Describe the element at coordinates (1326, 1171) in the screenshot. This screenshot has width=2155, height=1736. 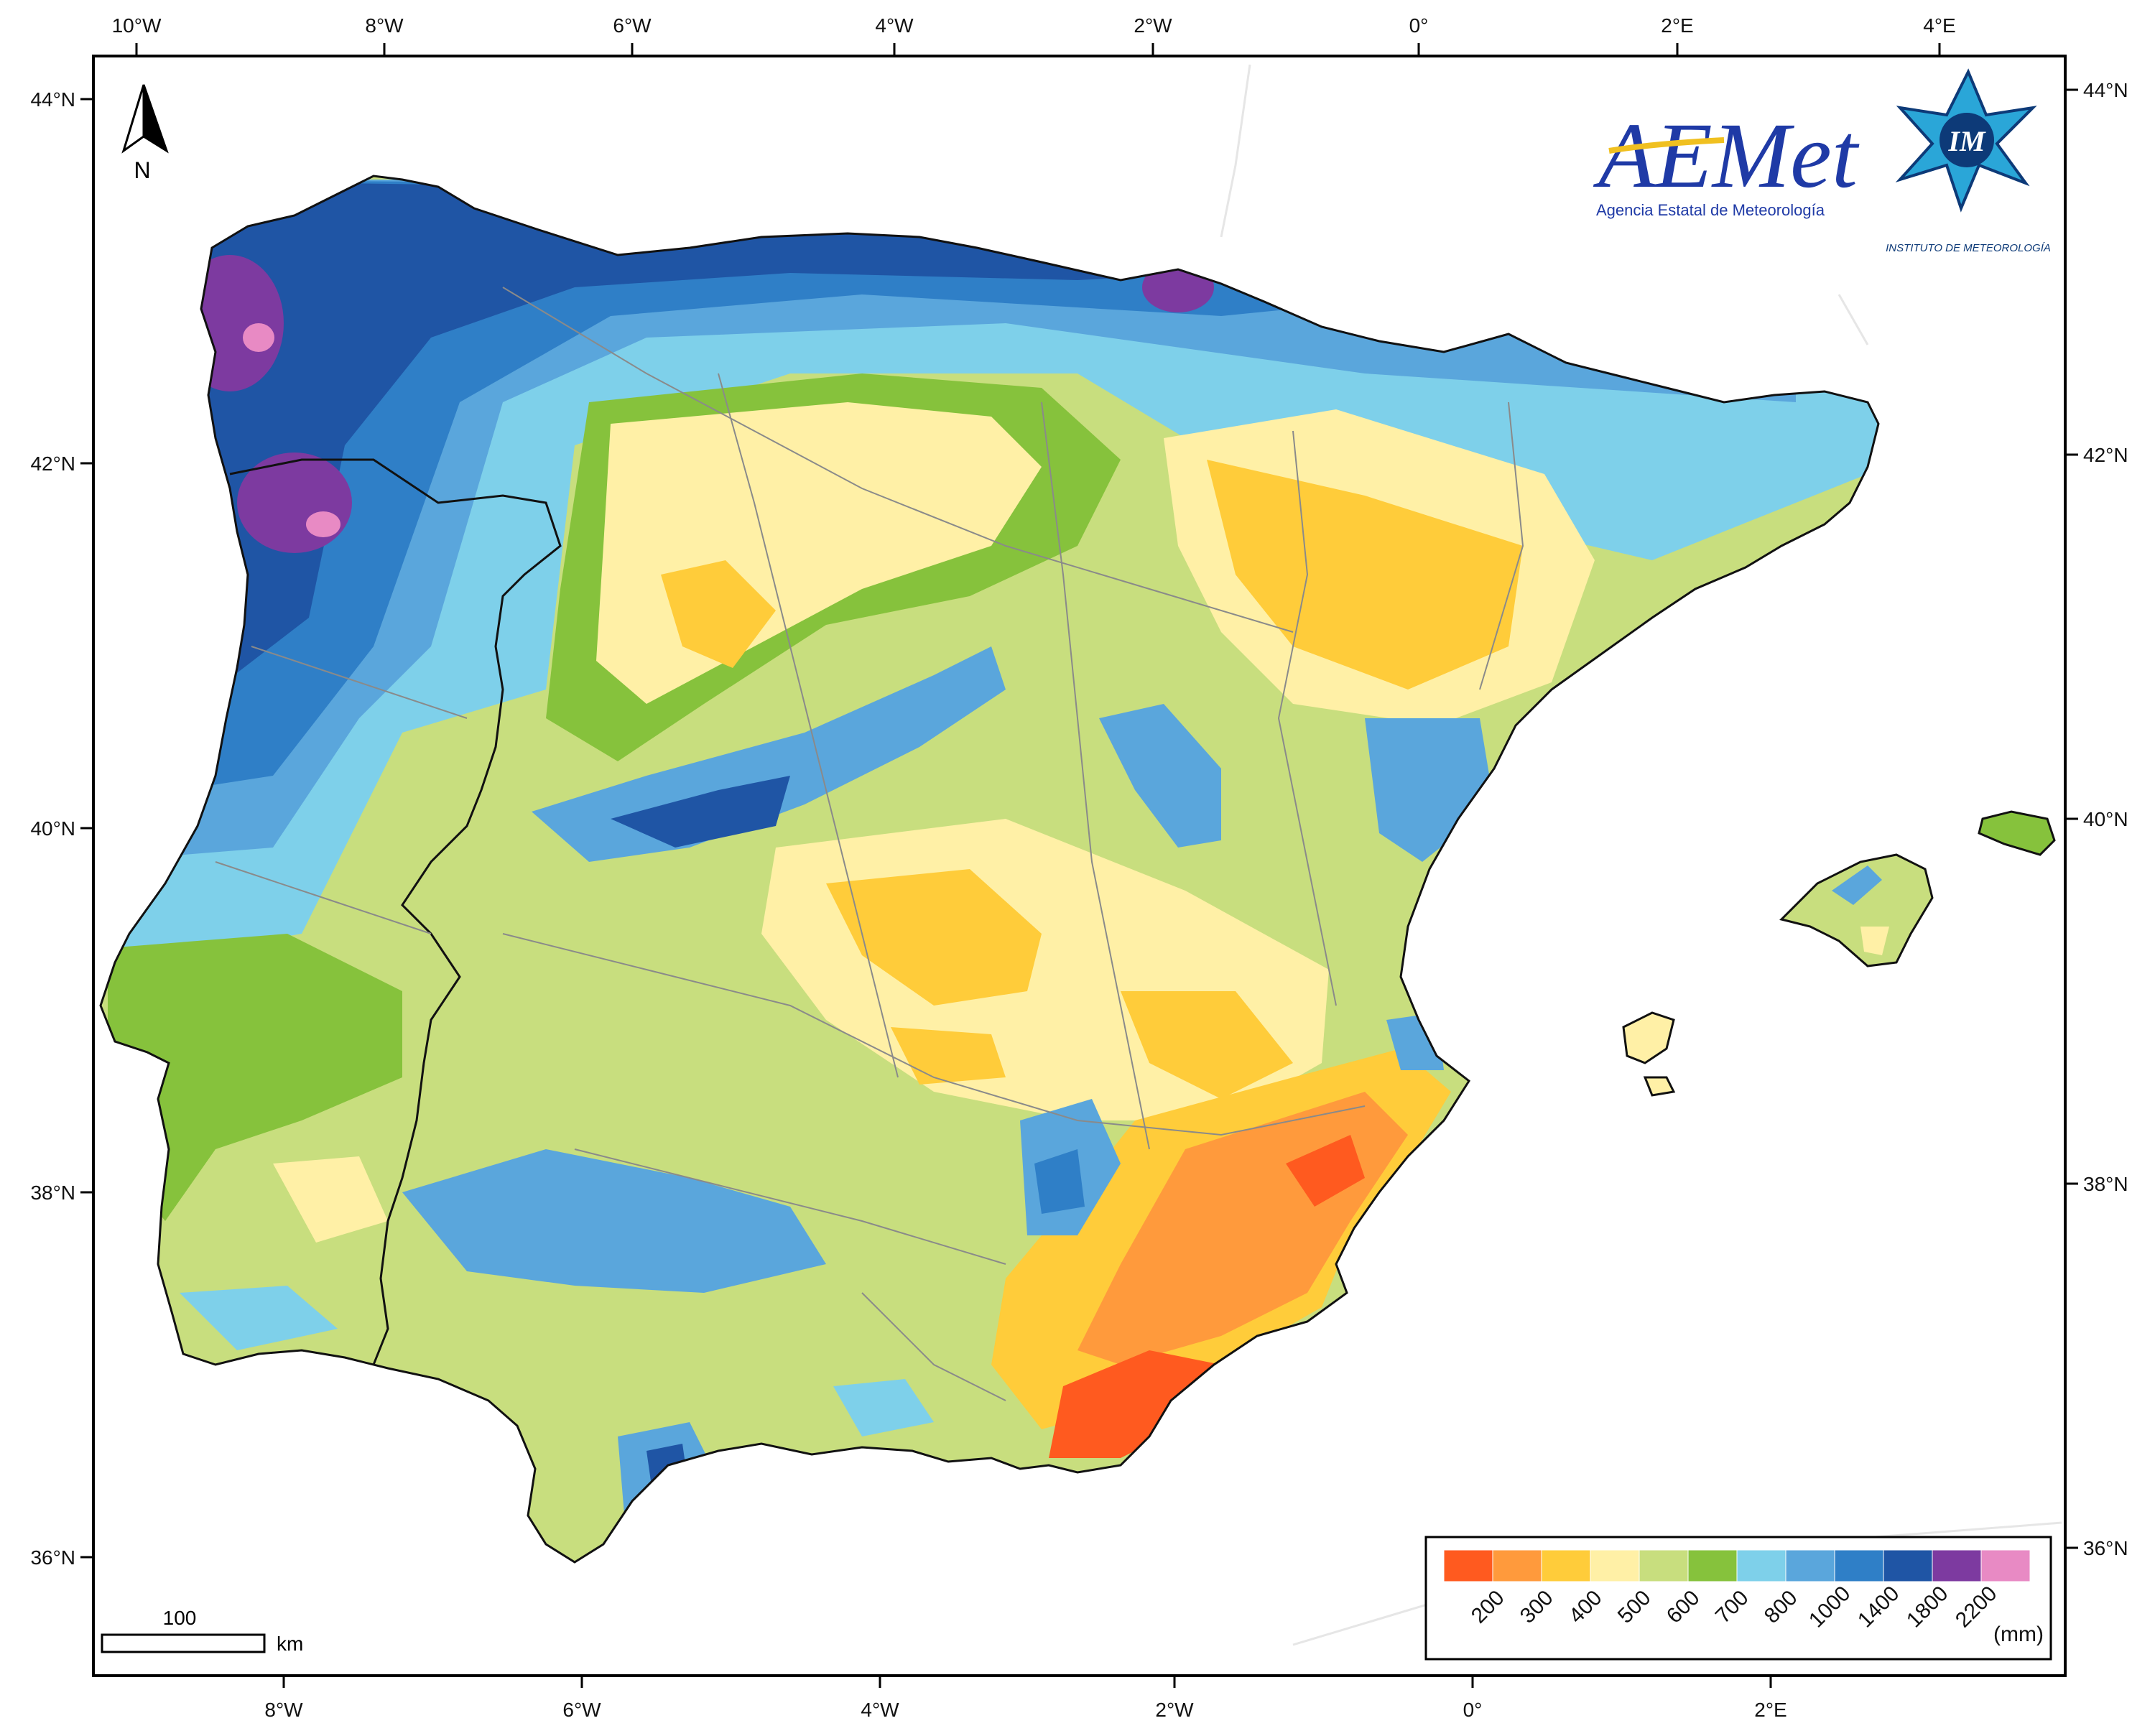
I see `zone-below-200-murcia` at that location.